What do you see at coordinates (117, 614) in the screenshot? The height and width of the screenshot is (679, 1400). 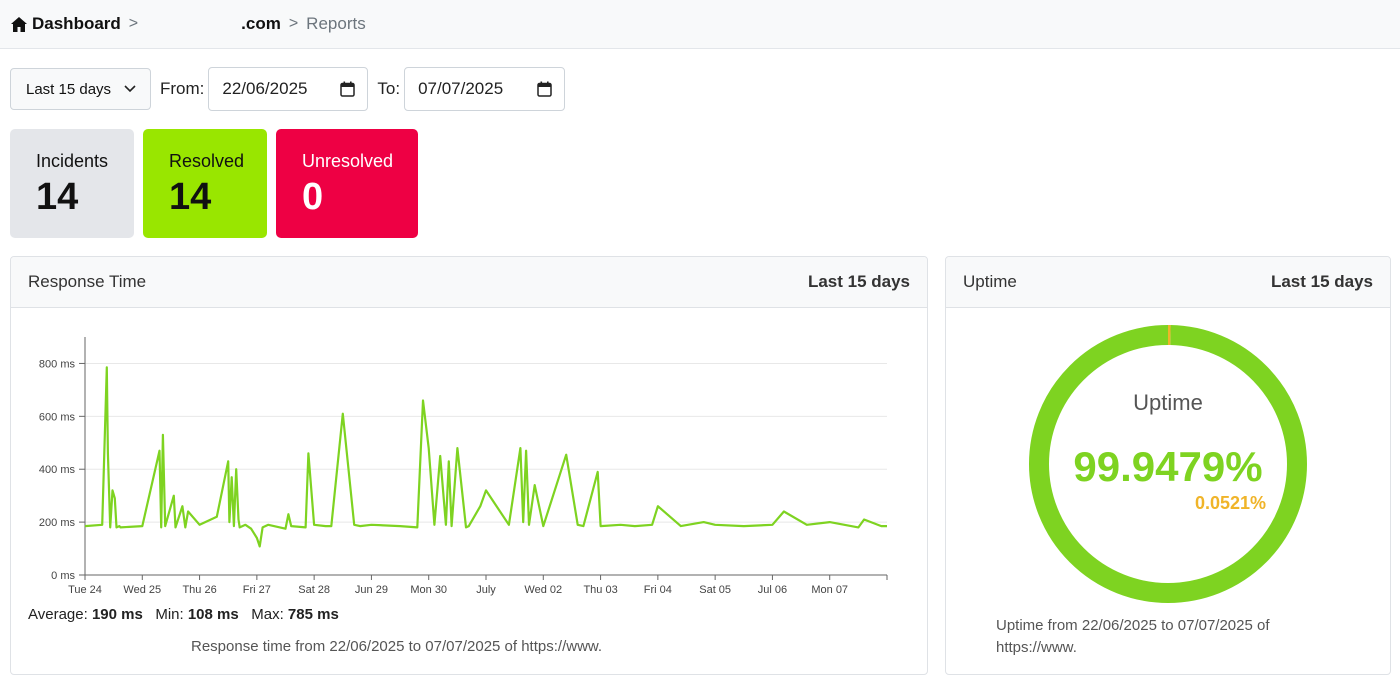 I see `average-value: 190 ms` at bounding box center [117, 614].